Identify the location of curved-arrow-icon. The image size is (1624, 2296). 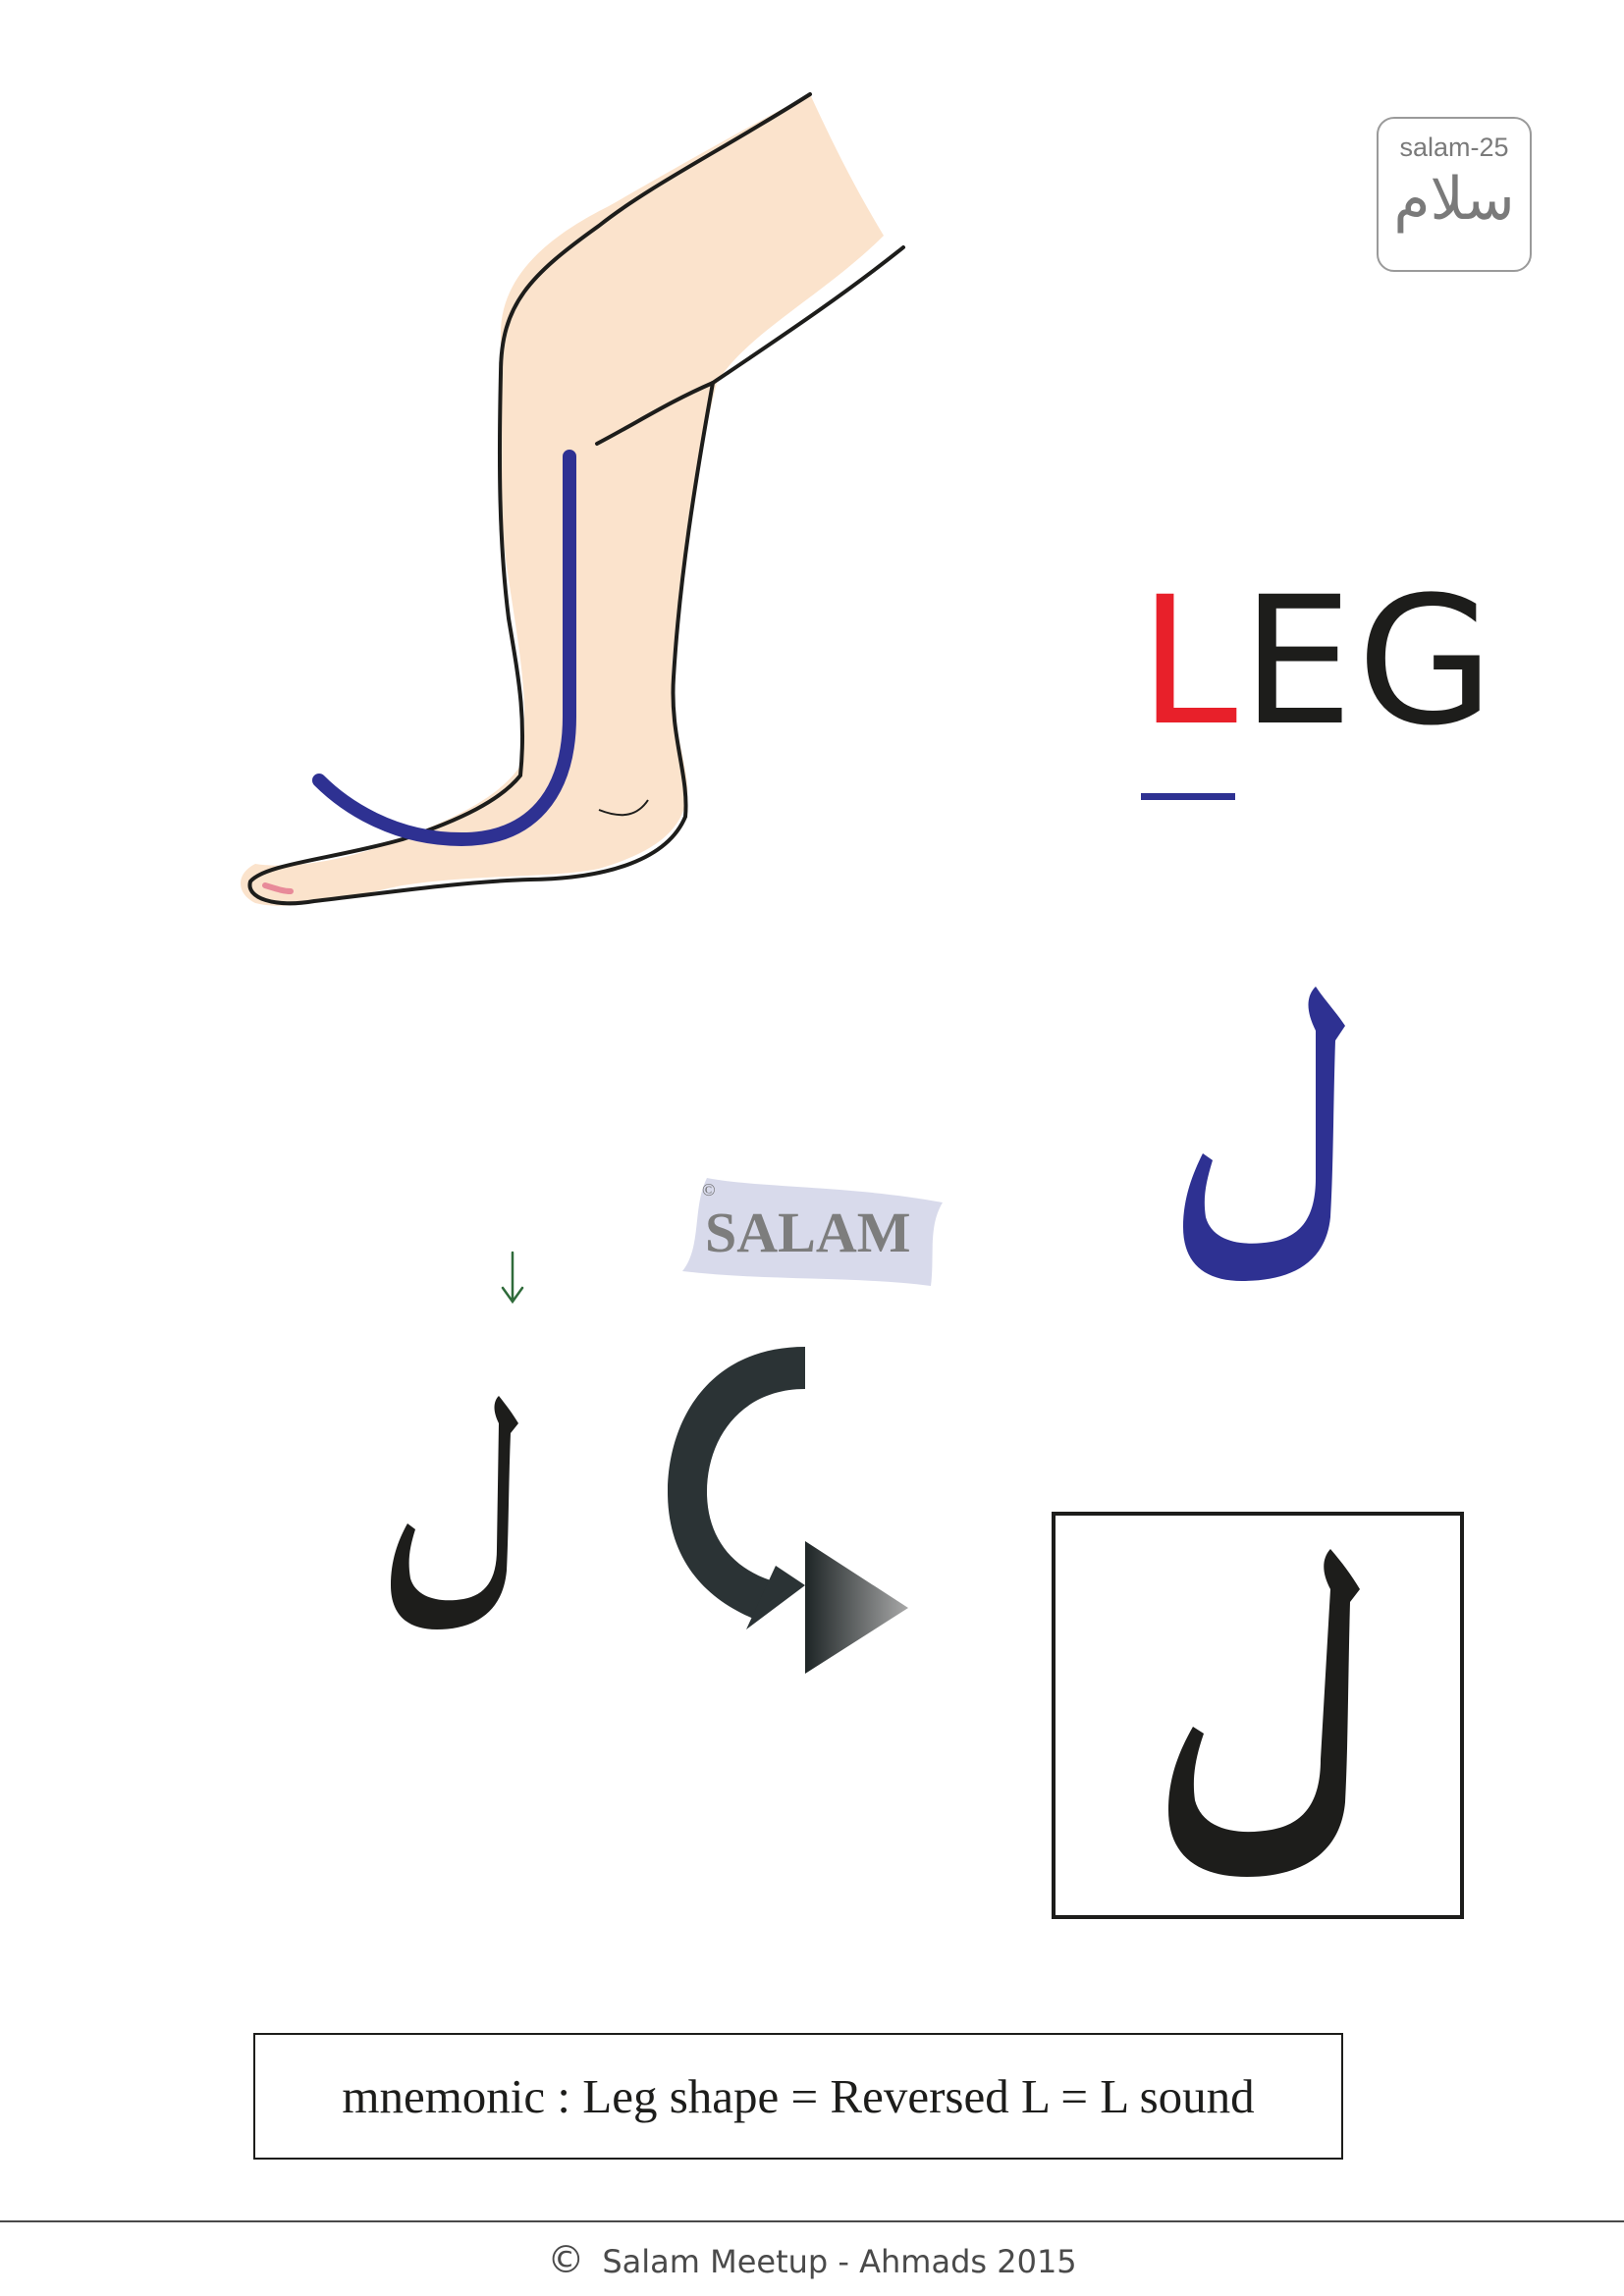
(788, 1510).